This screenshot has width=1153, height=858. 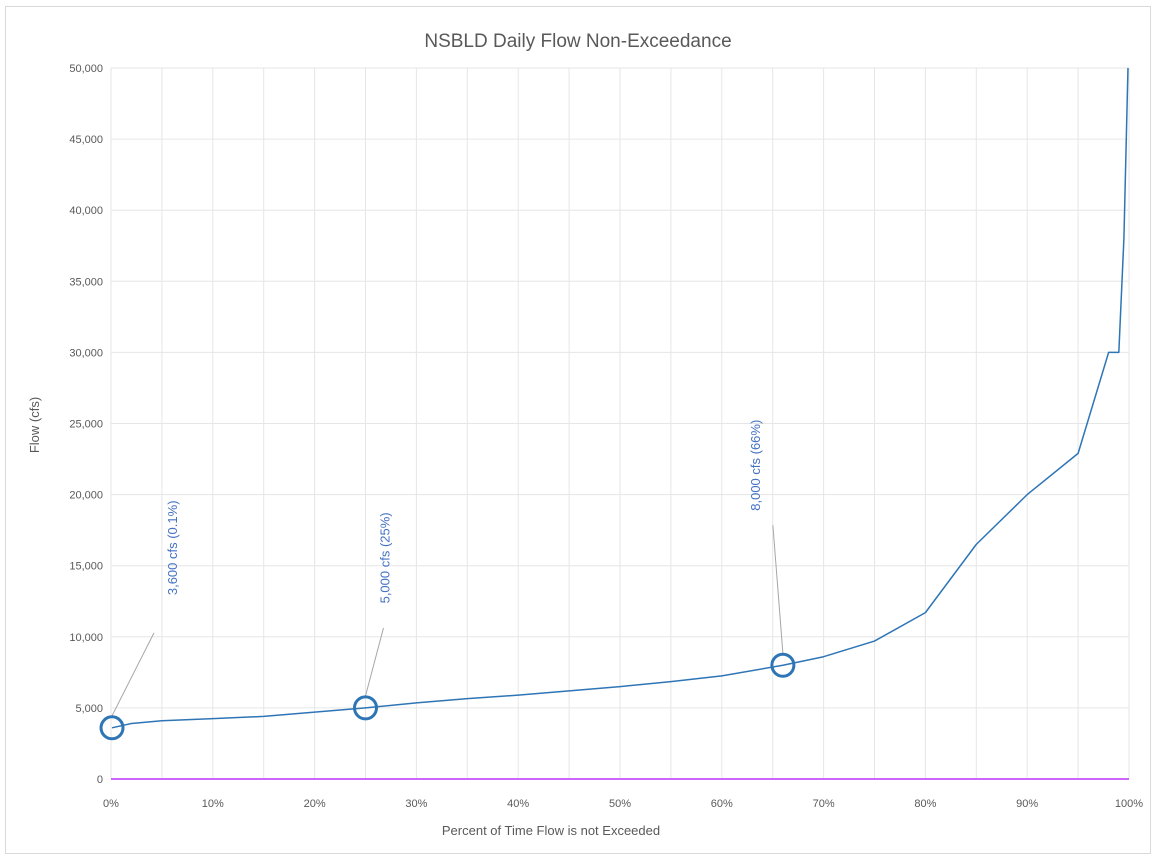 What do you see at coordinates (86, 211) in the screenshot?
I see `y-tick-label: 40,000` at bounding box center [86, 211].